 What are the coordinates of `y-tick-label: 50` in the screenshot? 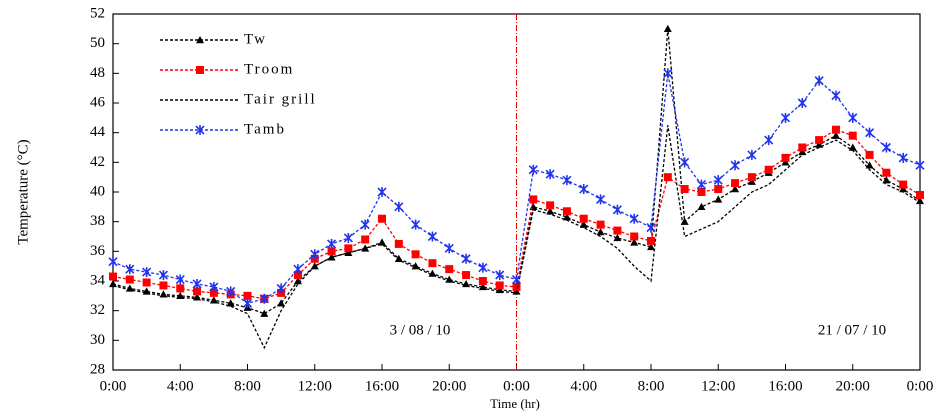 It's located at (97, 43).